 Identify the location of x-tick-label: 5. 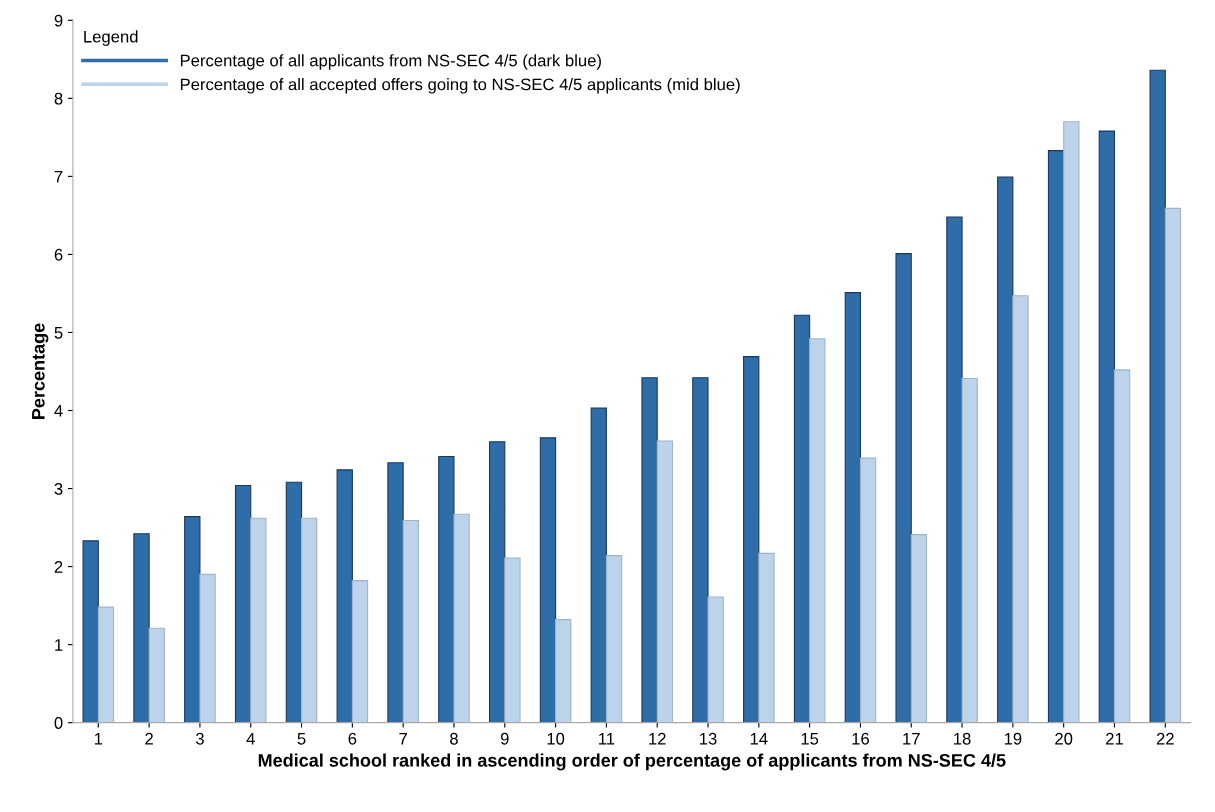
(301, 739).